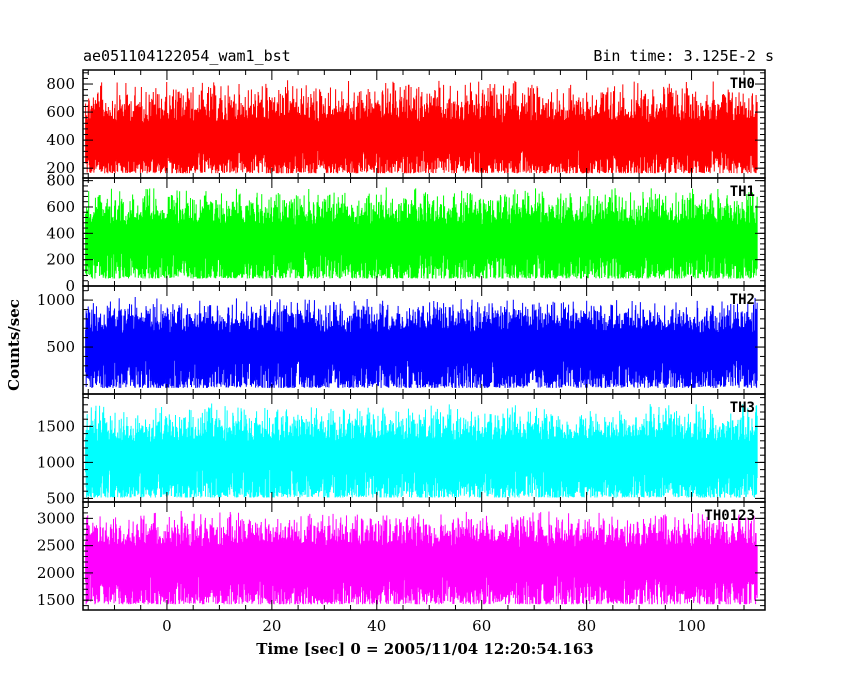 The height and width of the screenshot is (680, 850). Describe the element at coordinates (421, 342) in the screenshot. I see `series-th2-curve` at that location.